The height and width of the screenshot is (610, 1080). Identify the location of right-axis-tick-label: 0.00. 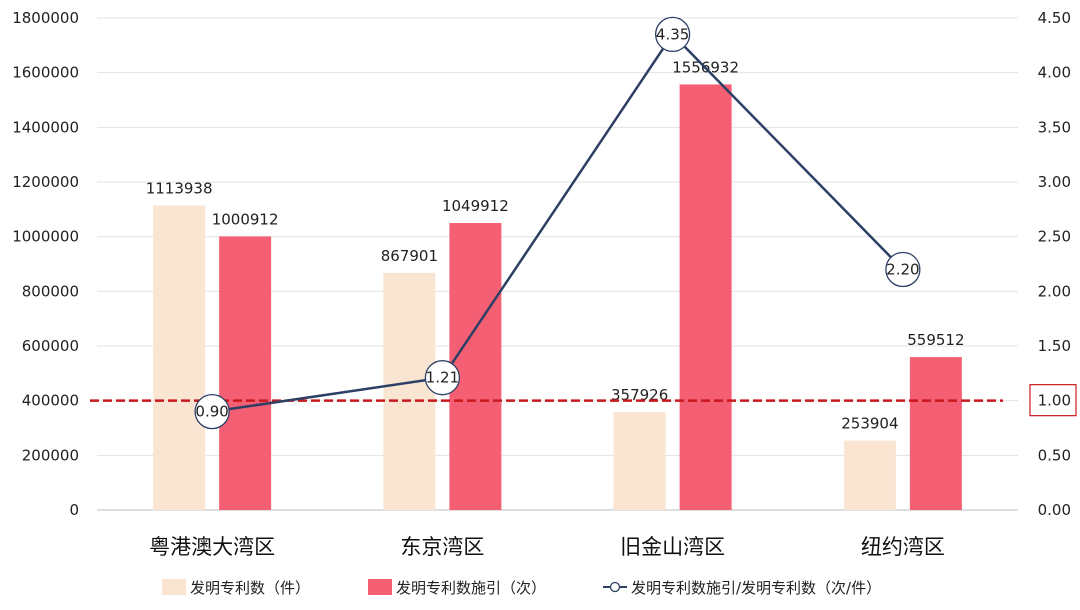
(1054, 510).